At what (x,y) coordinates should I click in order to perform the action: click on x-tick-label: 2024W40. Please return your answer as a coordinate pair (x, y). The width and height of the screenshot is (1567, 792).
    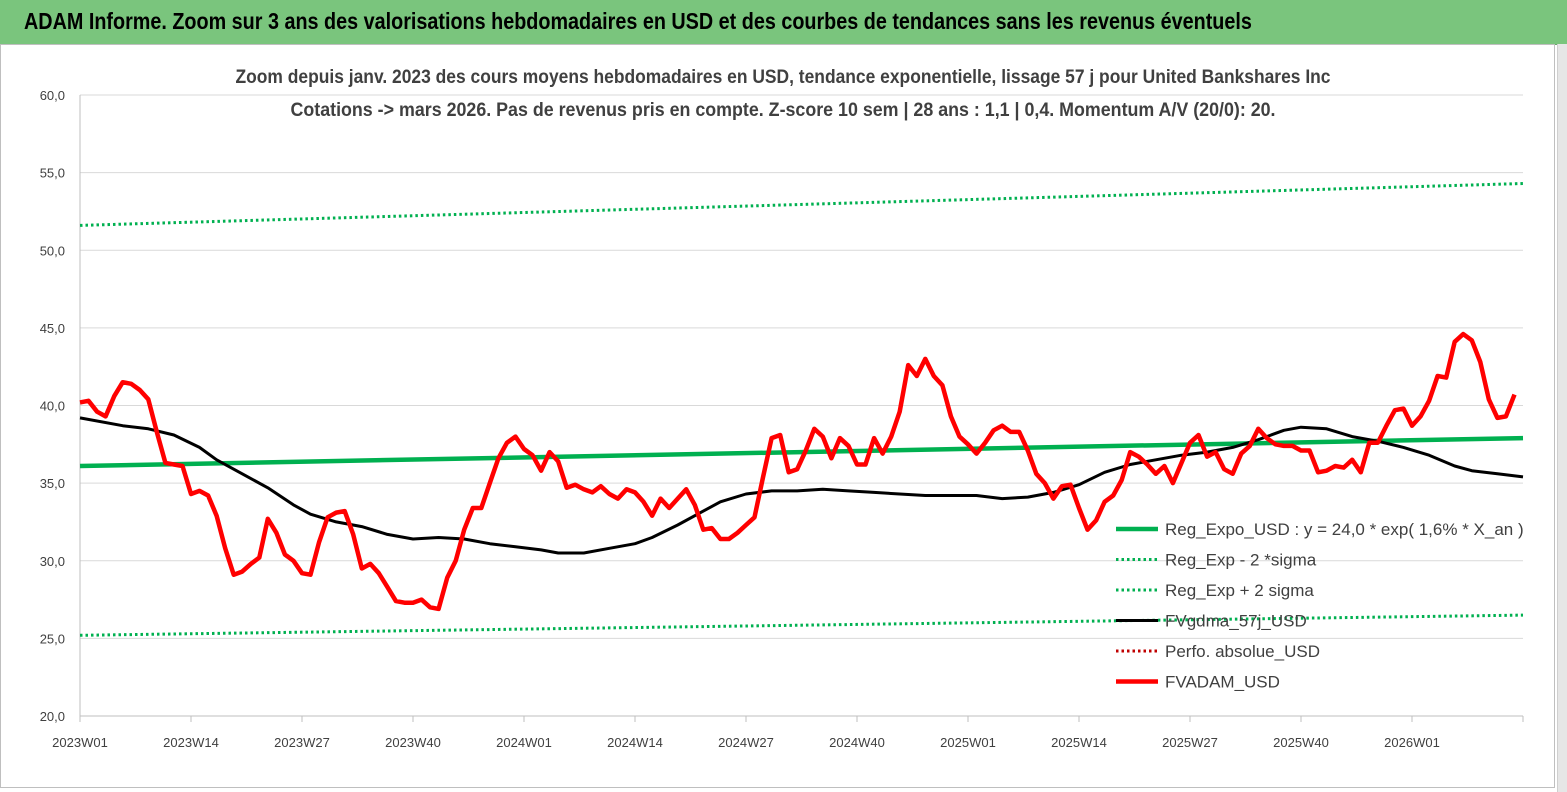
    Looking at the image, I should click on (857, 742).